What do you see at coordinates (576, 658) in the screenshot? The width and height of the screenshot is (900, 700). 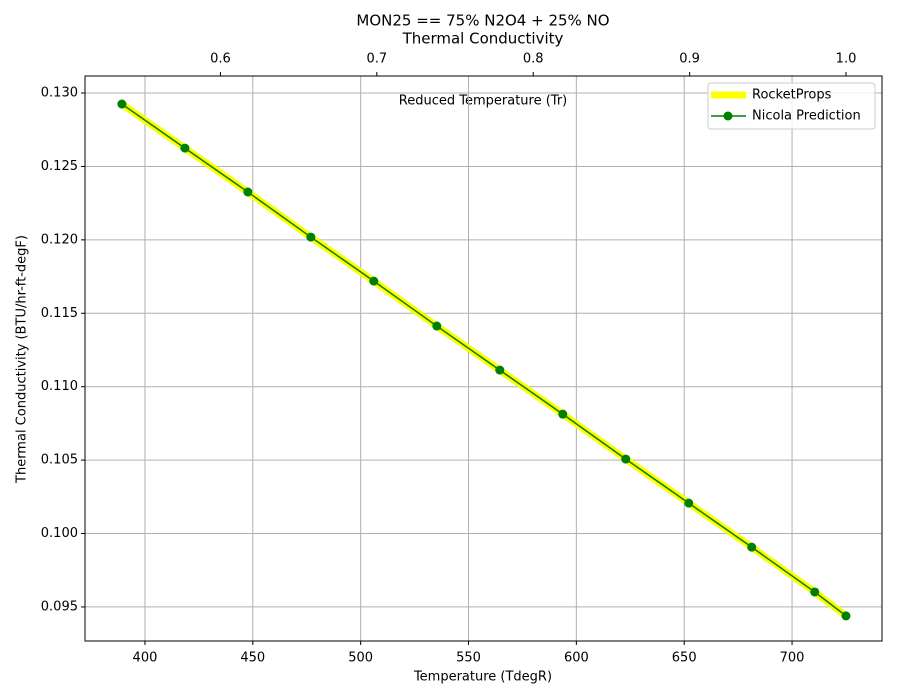 I see `x-tick-label: 600` at bounding box center [576, 658].